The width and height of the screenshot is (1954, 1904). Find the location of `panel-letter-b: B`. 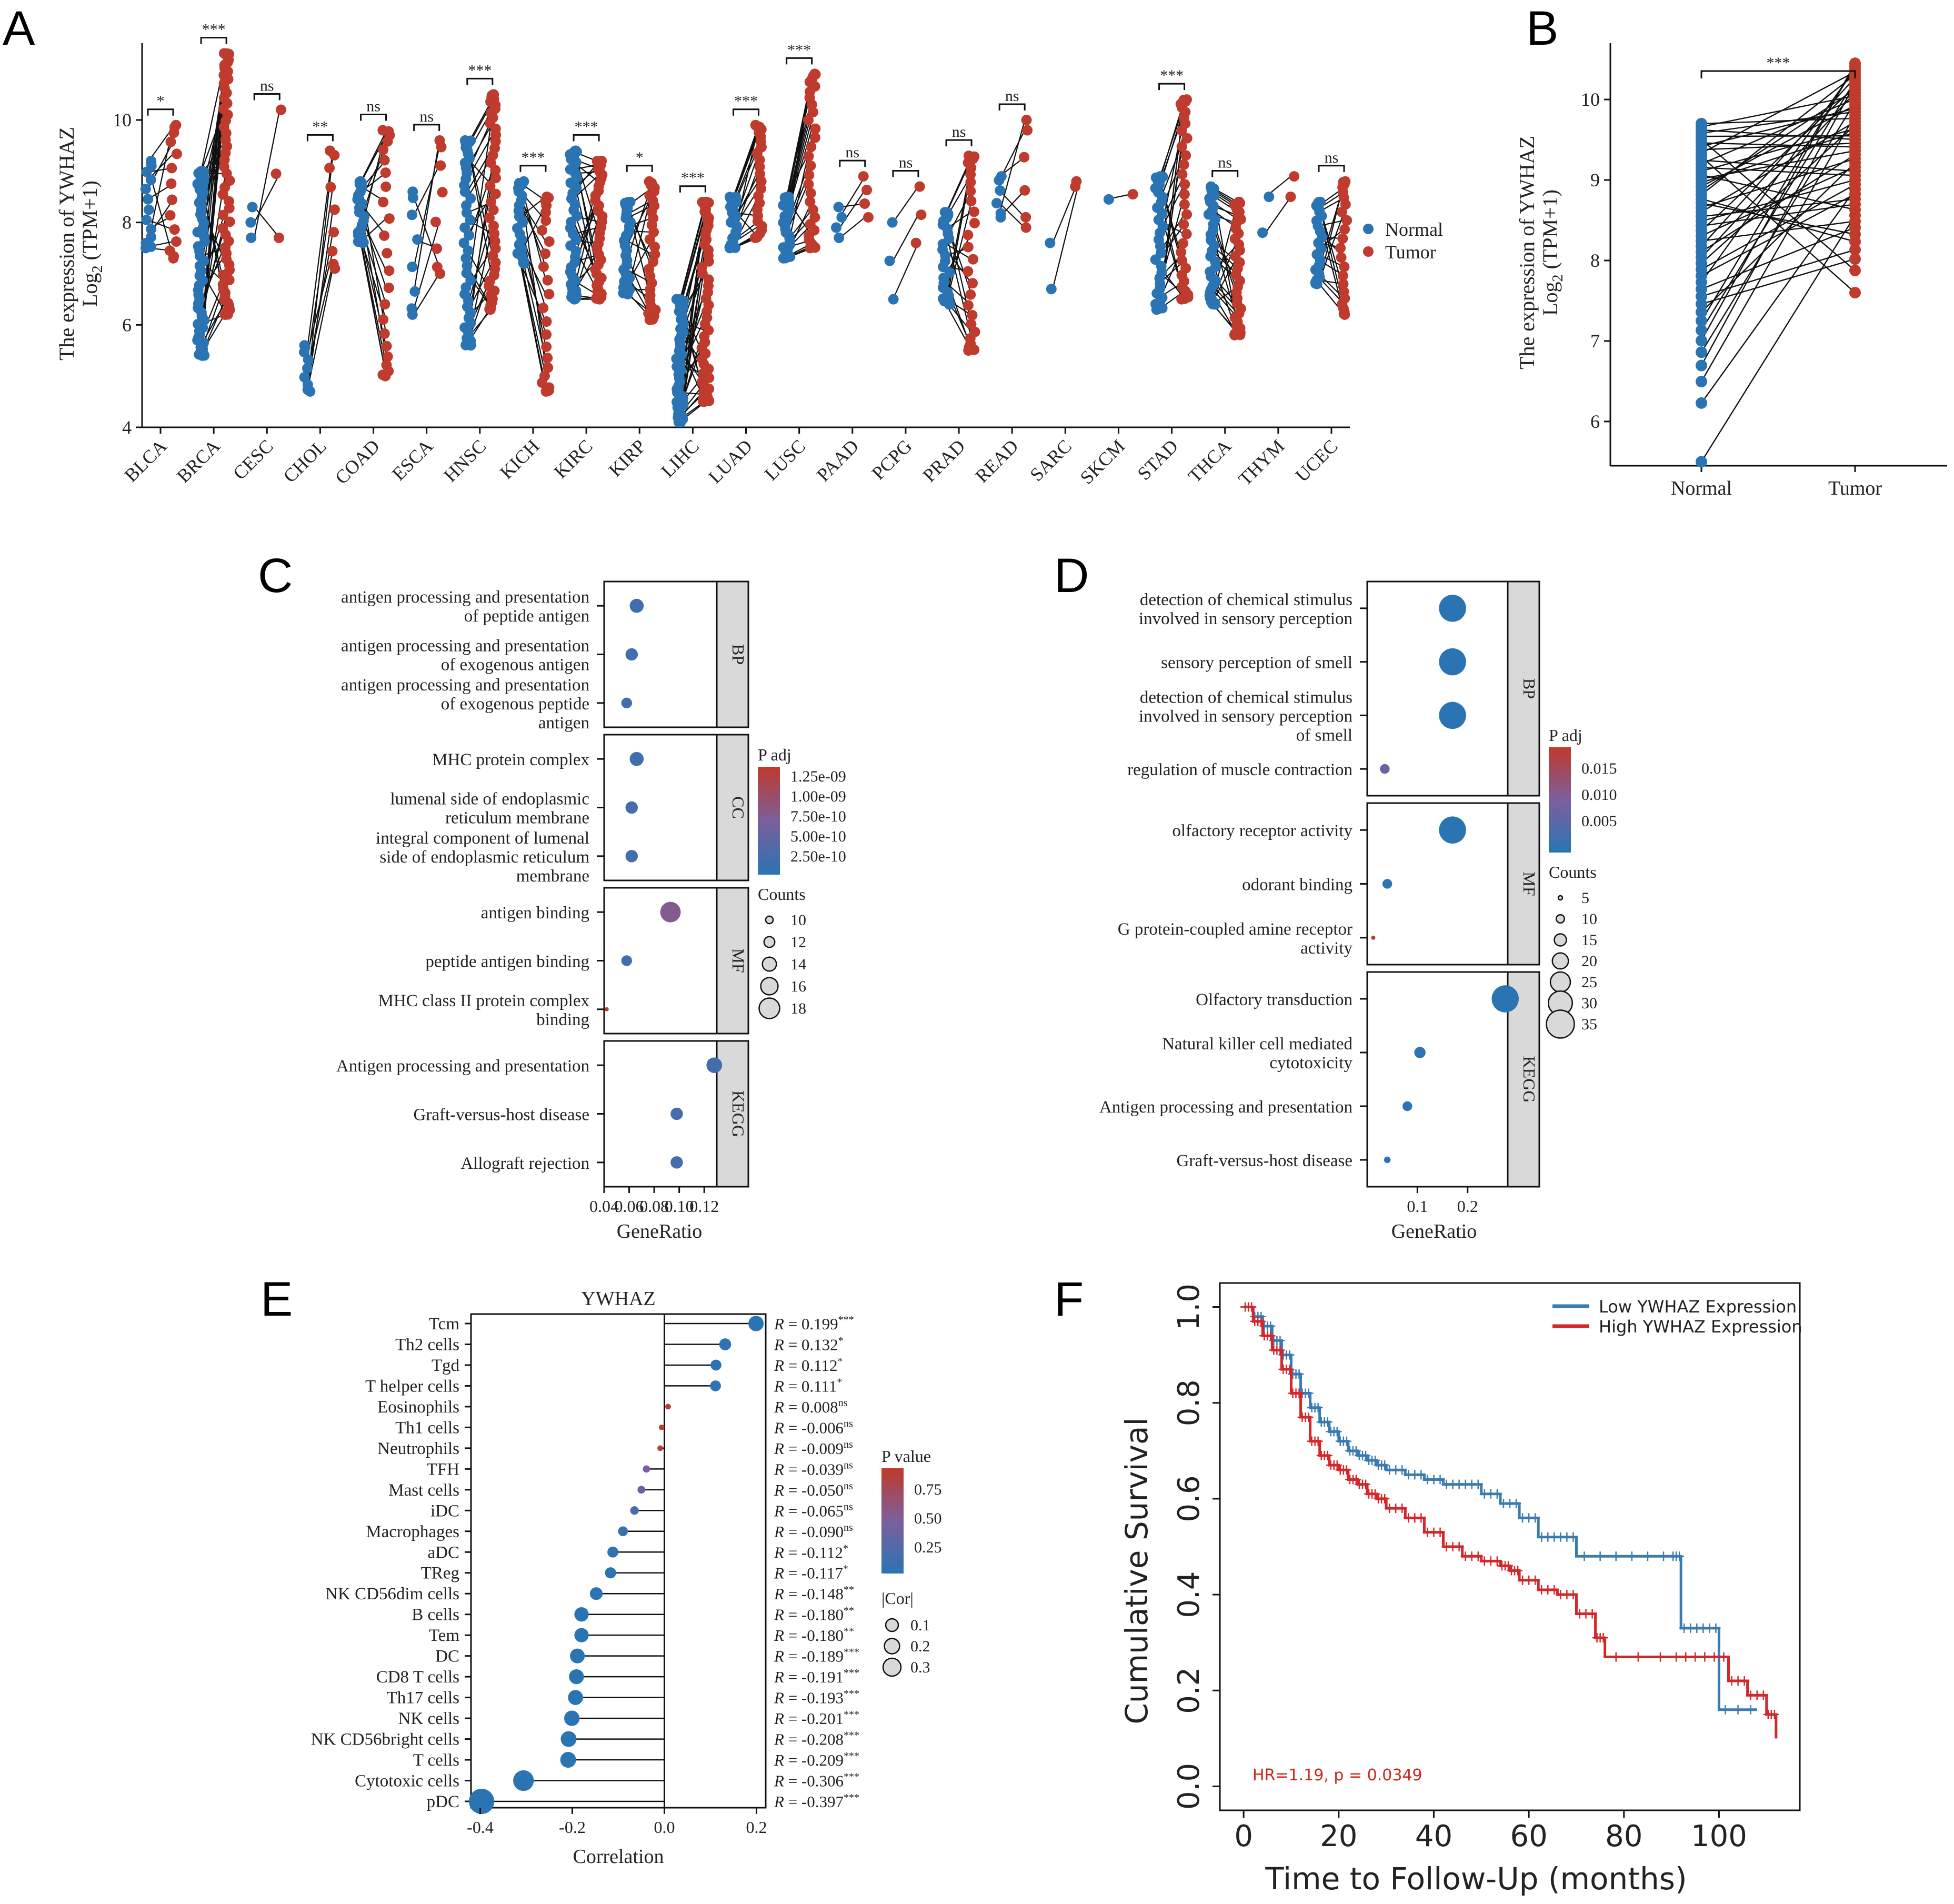

panel-letter-b: B is located at coordinates (1542, 29).